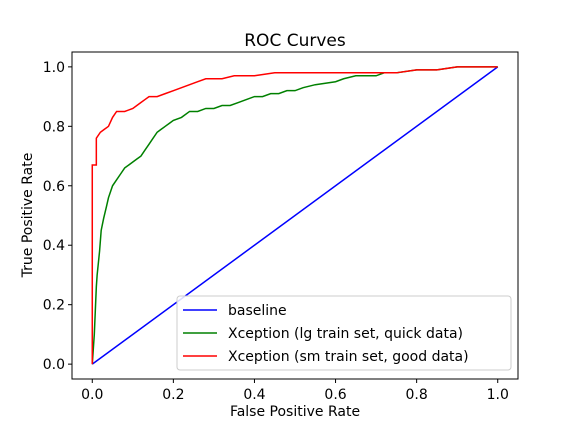 The image size is (576, 432). What do you see at coordinates (57, 216) in the screenshot?
I see `y-axis-ticks: 0.0 0.2 0.4 0.6 0.8 1.0` at bounding box center [57, 216].